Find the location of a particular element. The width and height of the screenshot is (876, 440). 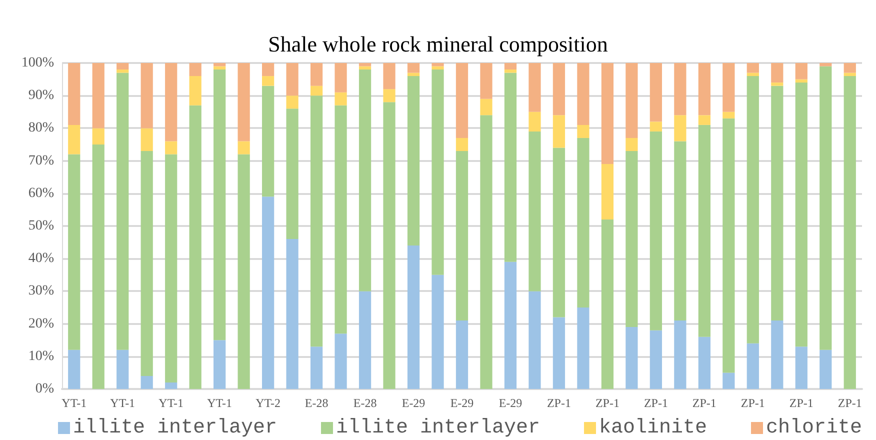

x-tick-label: YT-2 is located at coordinates (268, 403).